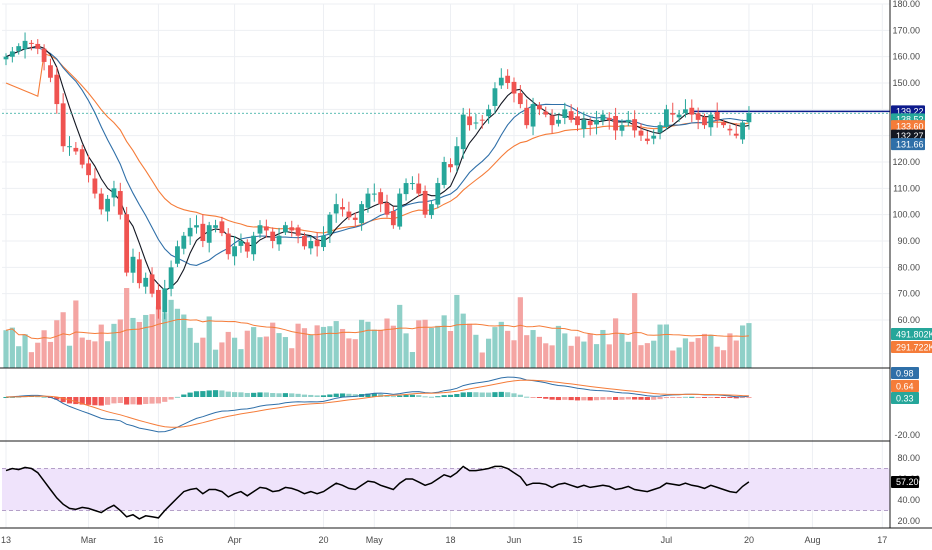  Describe the element at coordinates (377, 328) in the screenshot. I see `volume-bars` at that location.